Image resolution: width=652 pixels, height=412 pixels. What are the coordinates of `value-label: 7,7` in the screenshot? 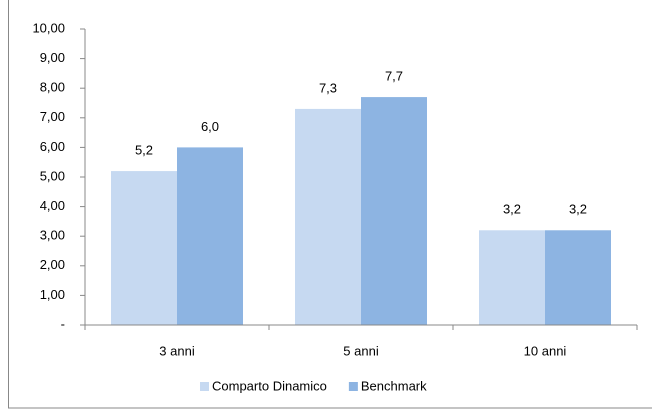 It's located at (394, 76).